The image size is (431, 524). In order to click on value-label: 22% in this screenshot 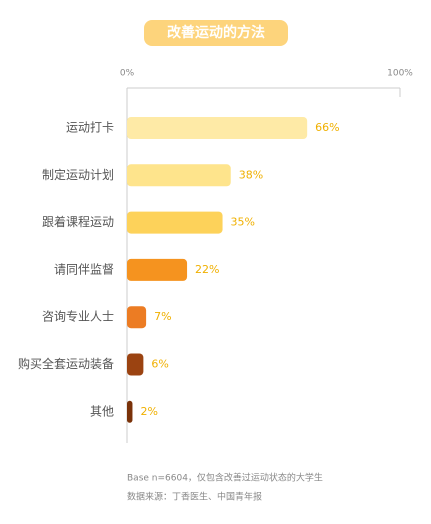, I will do `click(207, 269)`.